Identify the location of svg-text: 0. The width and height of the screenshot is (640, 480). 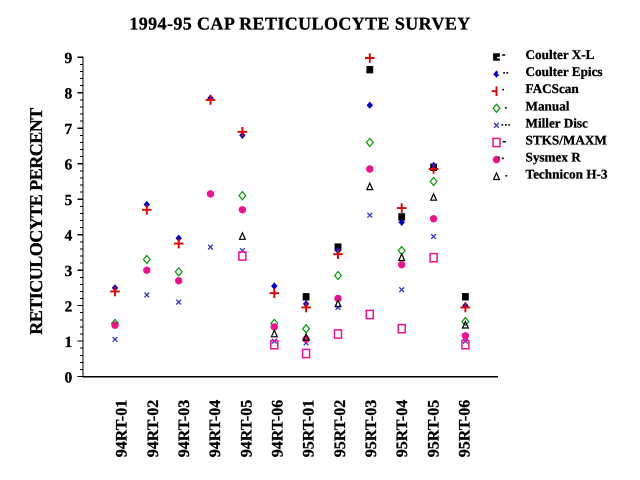
(69, 377).